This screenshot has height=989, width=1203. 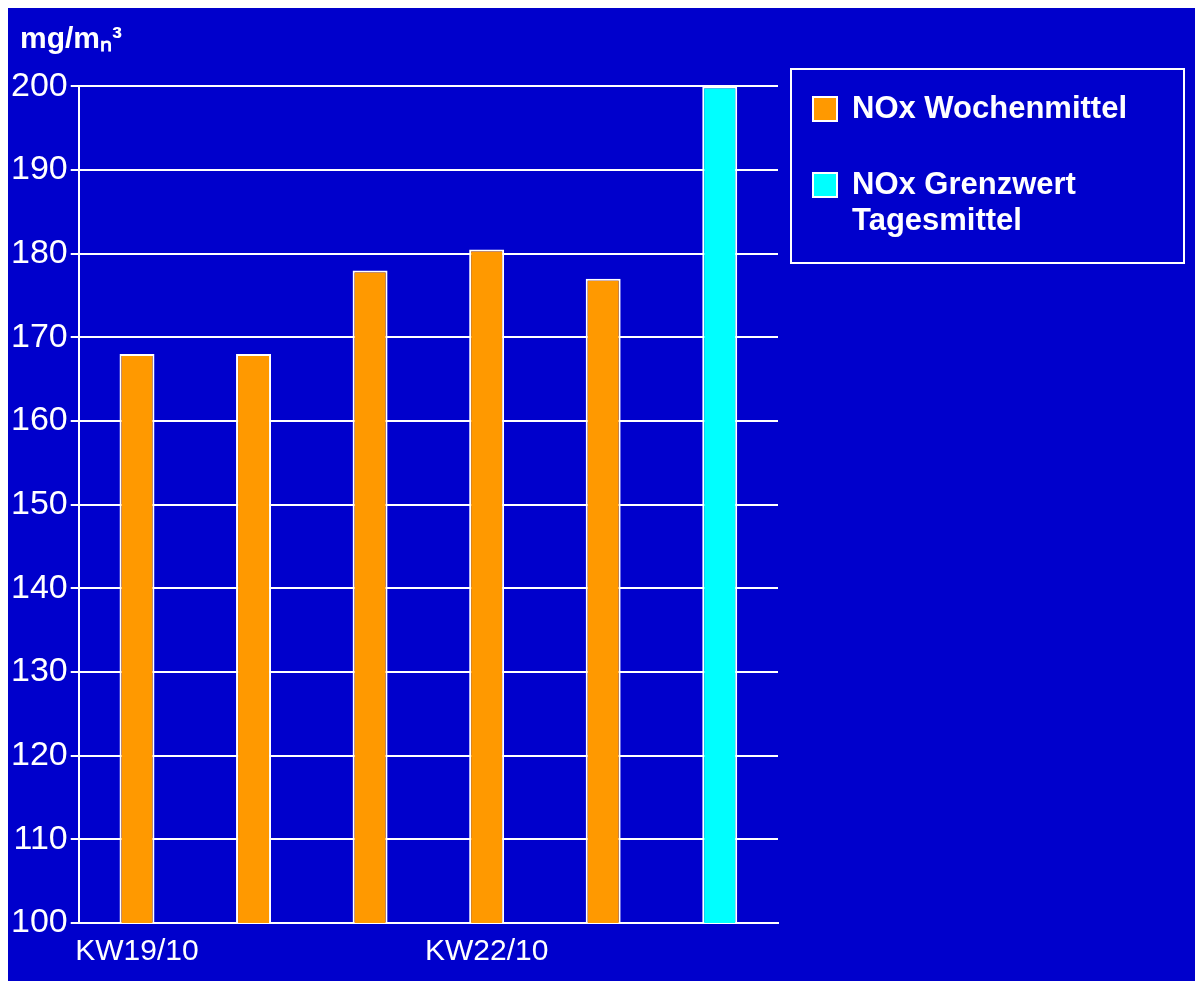 I want to click on legend-label: NOx Grenzwert Tagesmittel, so click(x=964, y=202).